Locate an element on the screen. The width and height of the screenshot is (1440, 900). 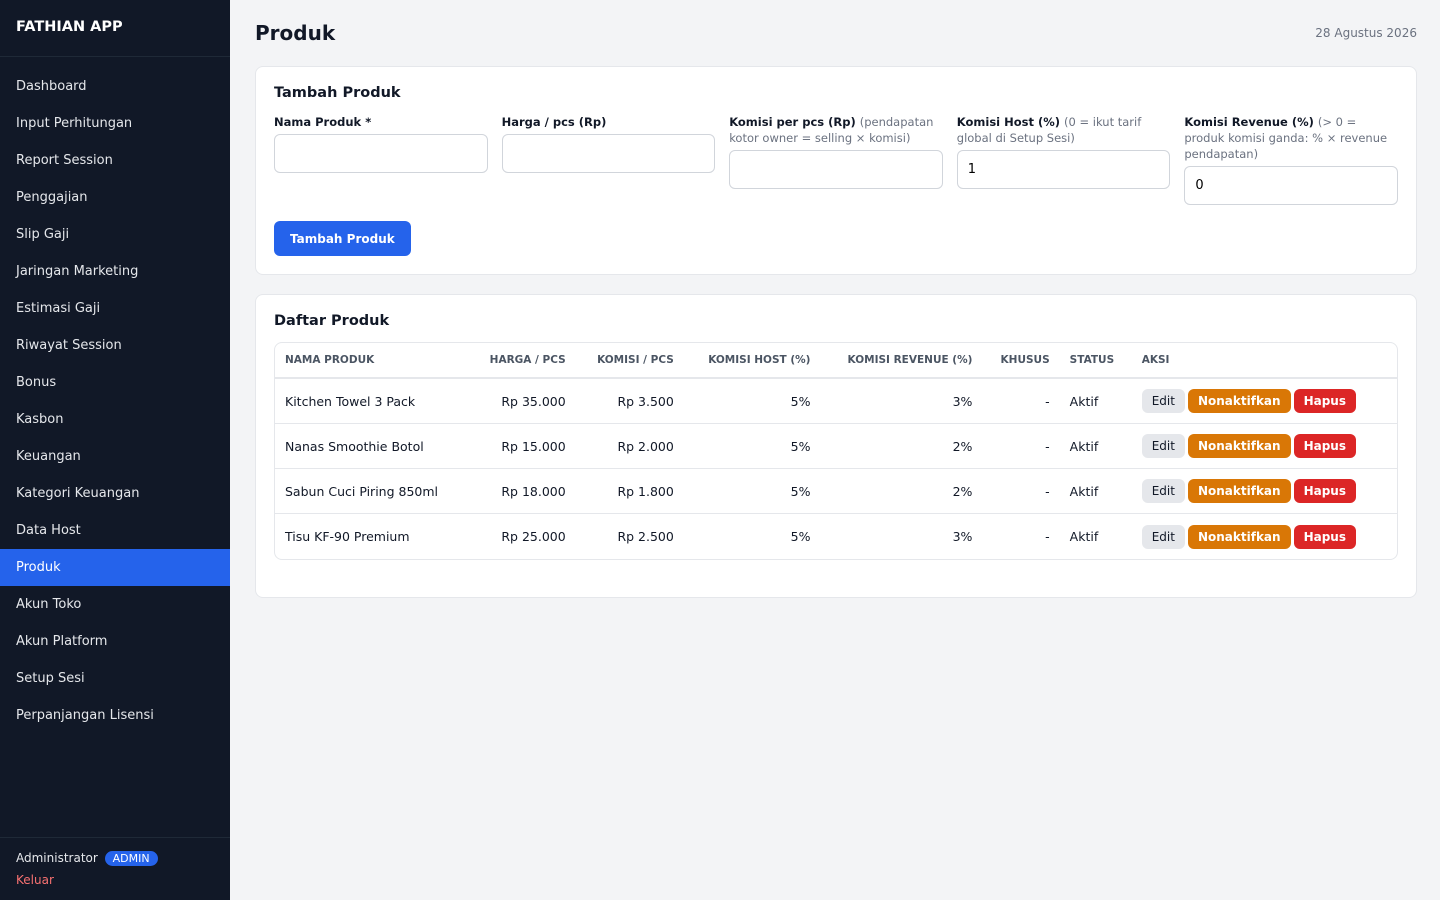
column-header: KOMISI / PCS is located at coordinates (629, 361).